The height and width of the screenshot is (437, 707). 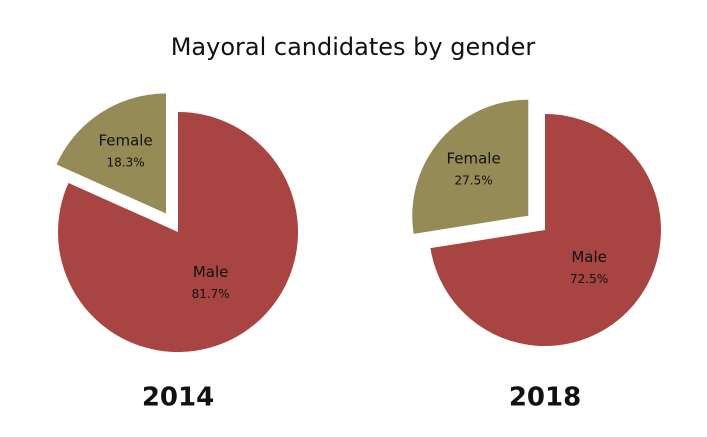 I want to click on pie-title: 2018, so click(x=545, y=398).